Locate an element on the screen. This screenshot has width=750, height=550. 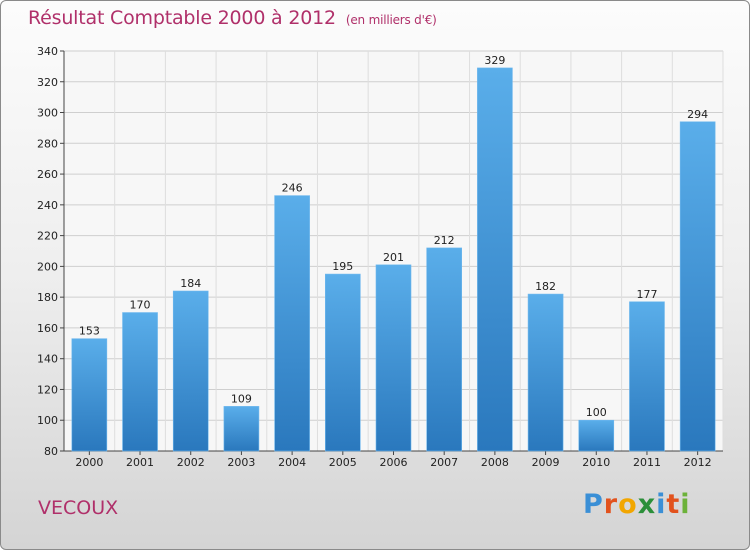
bar-2003 is located at coordinates (241, 429).